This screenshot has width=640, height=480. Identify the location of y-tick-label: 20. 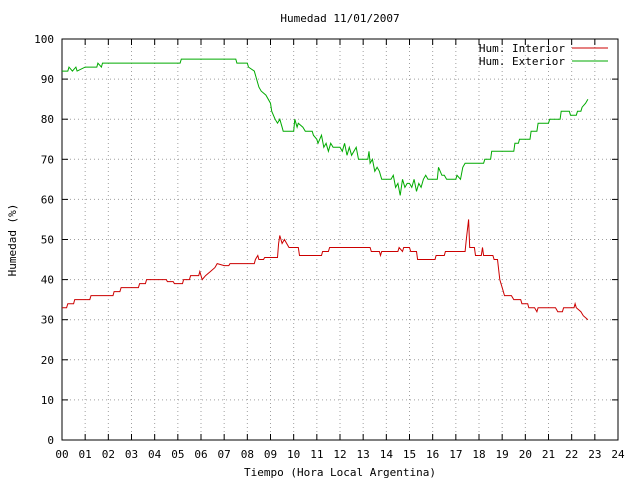
(47, 360).